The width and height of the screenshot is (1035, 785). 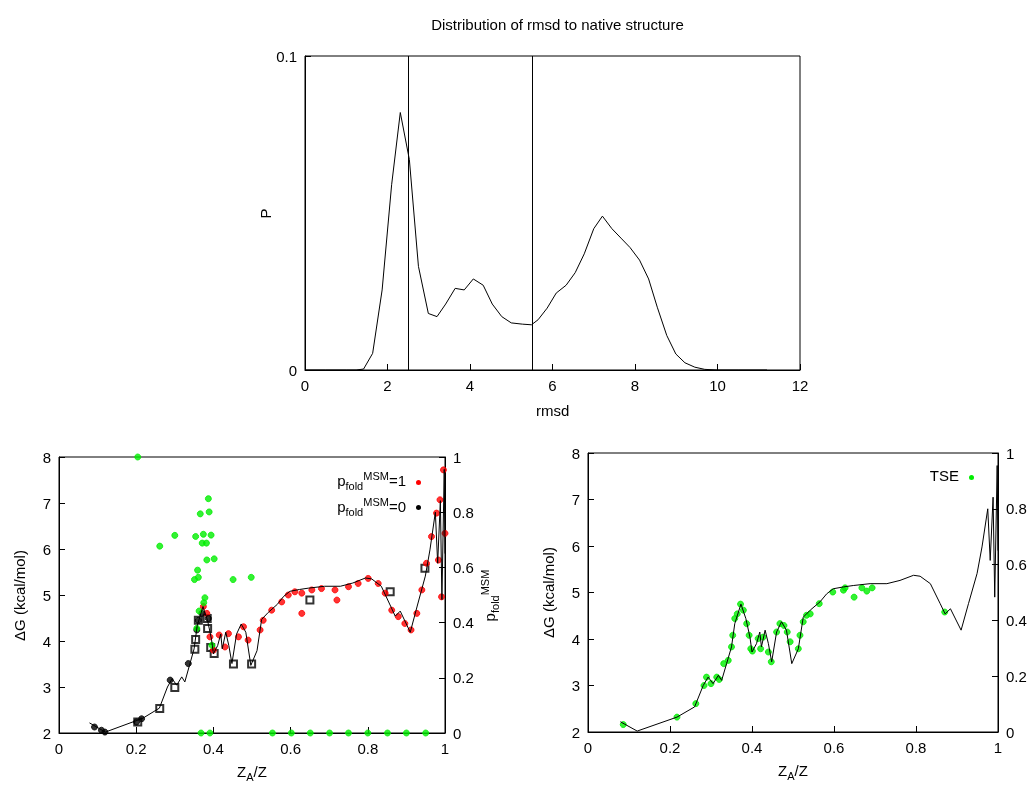 What do you see at coordinates (800, 385) in the screenshot?
I see `x-tick-label: 12` at bounding box center [800, 385].